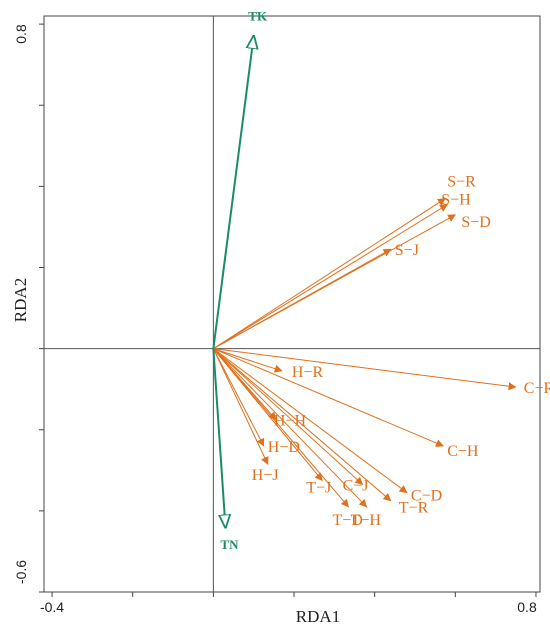  I want to click on species-vector-label: H−R, so click(308, 372).